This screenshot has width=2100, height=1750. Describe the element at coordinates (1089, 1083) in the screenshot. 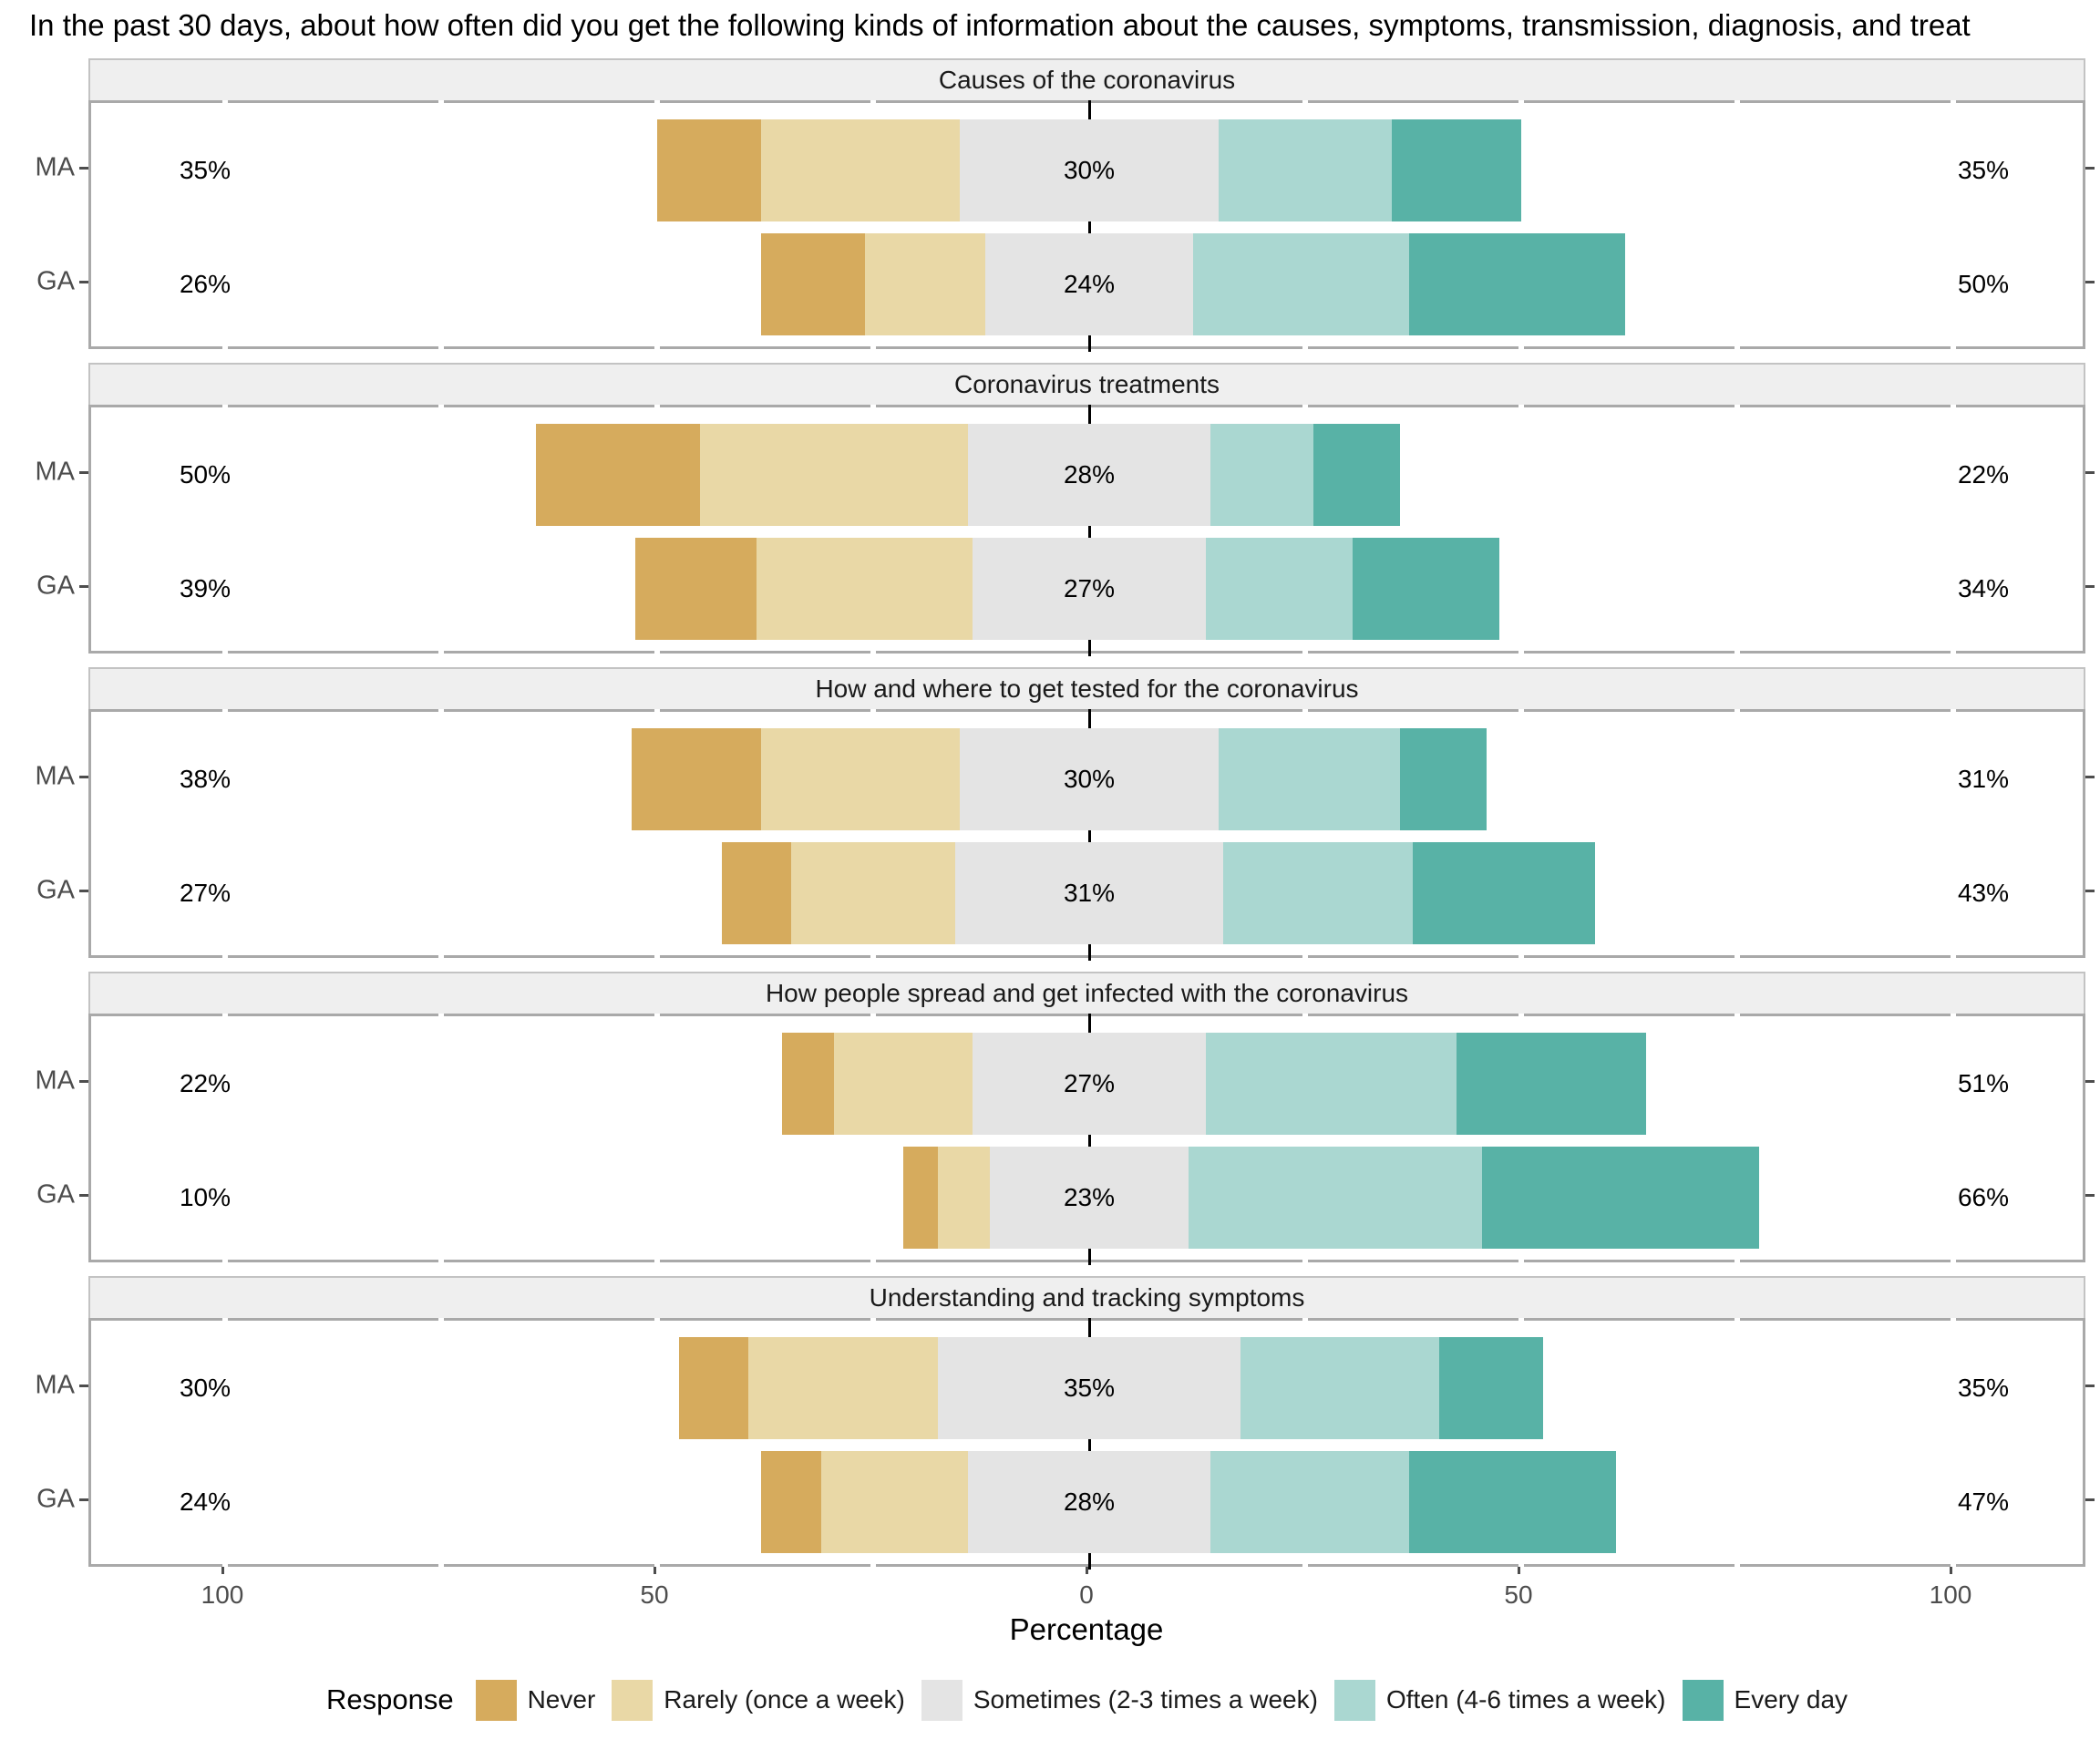

I see `center-percent-label: 27%` at that location.